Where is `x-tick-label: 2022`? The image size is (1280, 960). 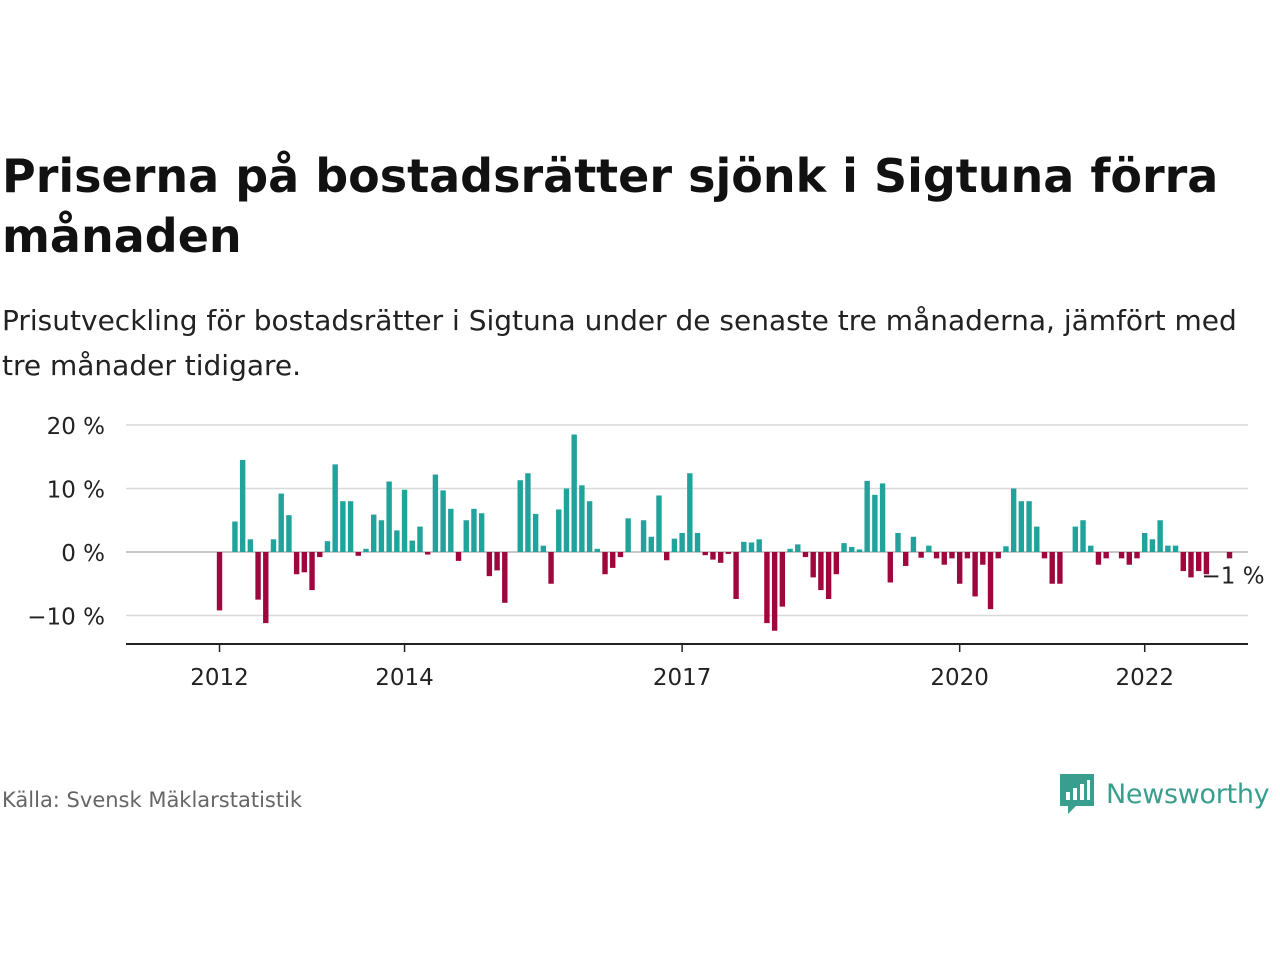
x-tick-label: 2022 is located at coordinates (1144, 678).